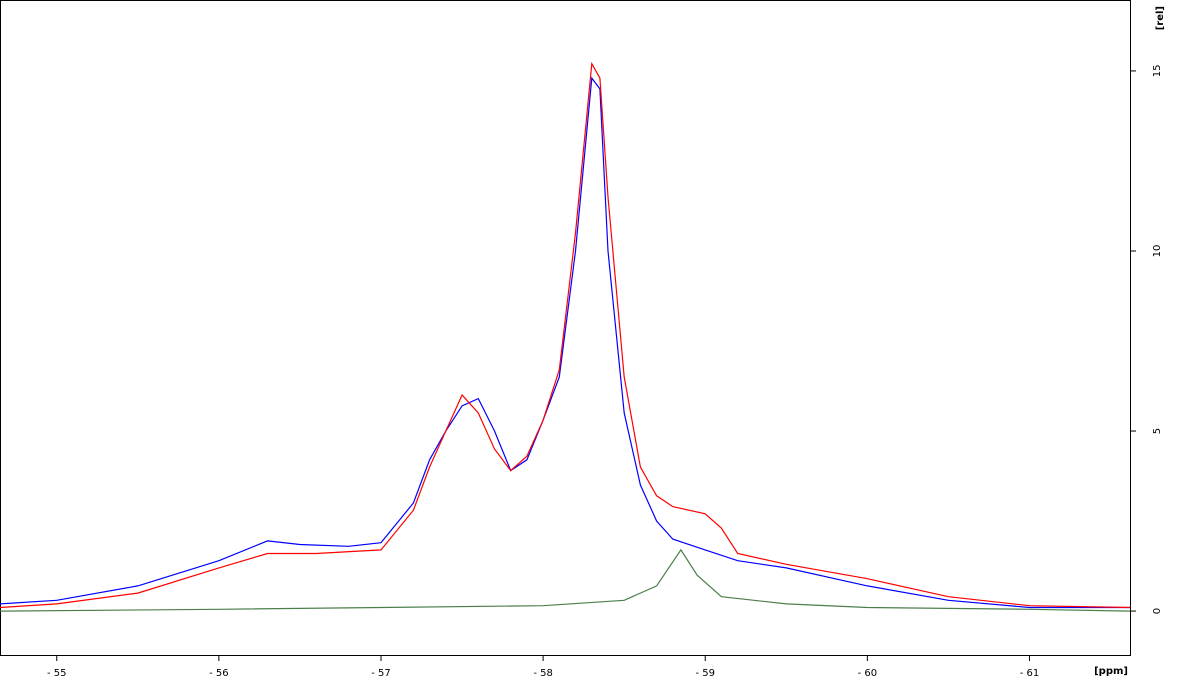 The width and height of the screenshot is (1181, 686). I want to click on x-tick-label: - 57, so click(381, 673).